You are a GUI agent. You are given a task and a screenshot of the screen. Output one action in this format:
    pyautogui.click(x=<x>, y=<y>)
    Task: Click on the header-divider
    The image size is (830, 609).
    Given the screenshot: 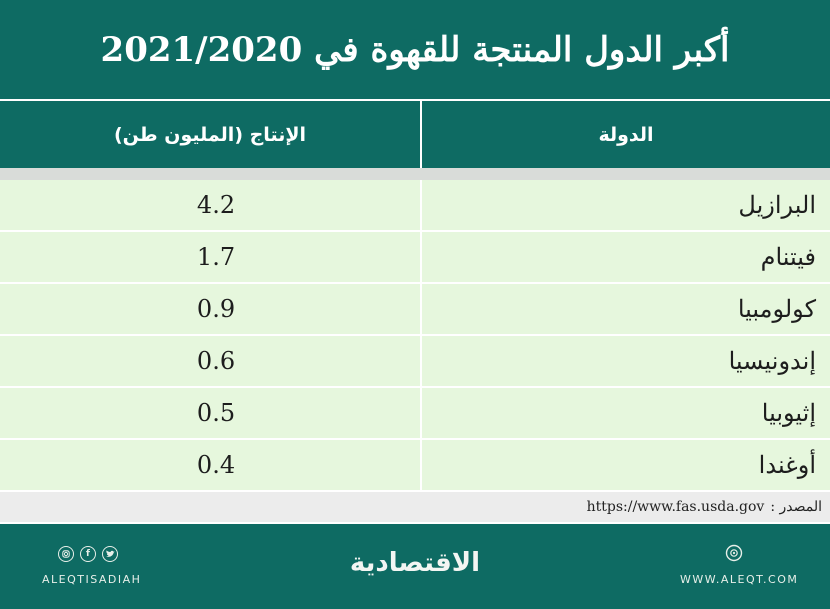 What is the action you would take?
    pyautogui.click(x=415, y=174)
    